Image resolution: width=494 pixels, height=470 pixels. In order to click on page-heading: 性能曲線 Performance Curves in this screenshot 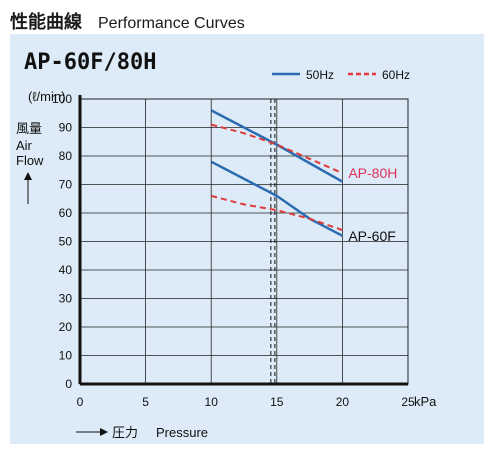, I will do `click(127, 21)`.